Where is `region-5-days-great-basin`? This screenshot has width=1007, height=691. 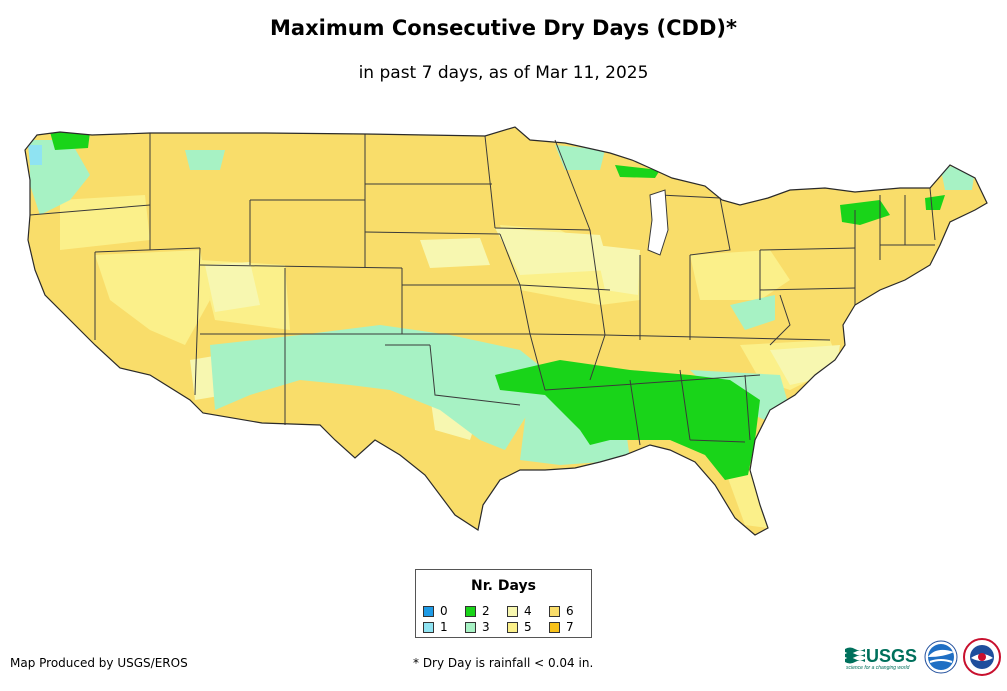 region-5-days-great-basin is located at coordinates (152, 297).